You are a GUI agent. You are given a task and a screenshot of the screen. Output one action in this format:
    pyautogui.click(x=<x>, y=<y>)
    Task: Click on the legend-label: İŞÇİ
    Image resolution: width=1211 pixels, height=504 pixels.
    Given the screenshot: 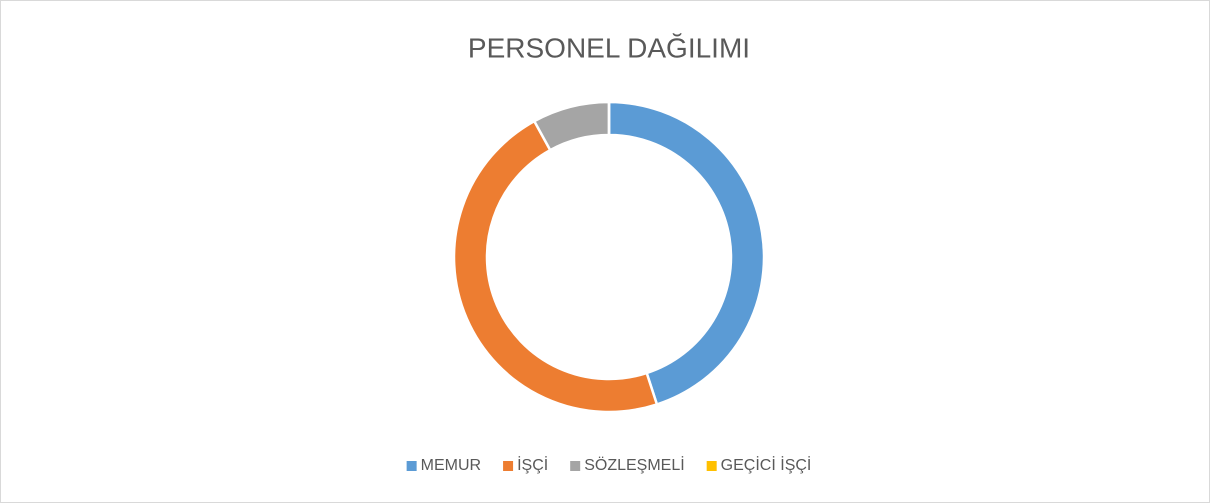 What is the action you would take?
    pyautogui.click(x=532, y=464)
    